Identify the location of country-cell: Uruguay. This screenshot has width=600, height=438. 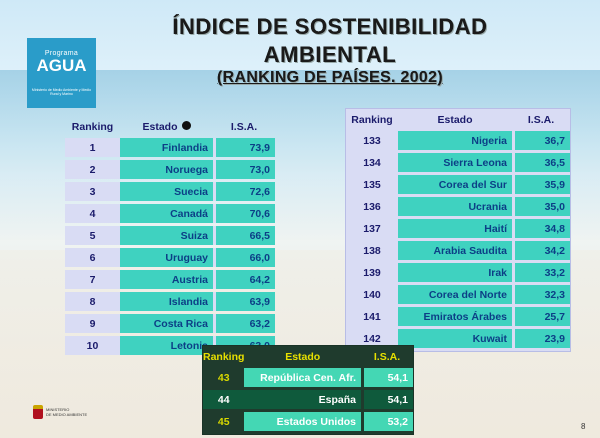
(166, 257).